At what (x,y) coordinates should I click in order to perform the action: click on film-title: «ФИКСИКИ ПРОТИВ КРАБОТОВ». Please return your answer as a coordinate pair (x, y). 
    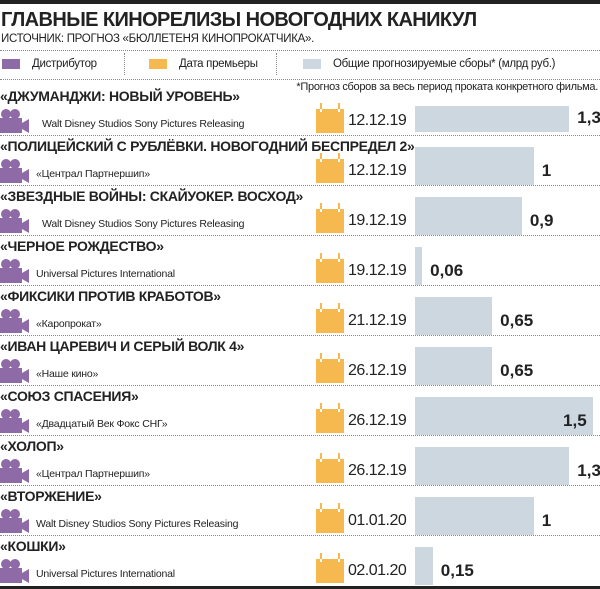
    Looking at the image, I should click on (110, 296).